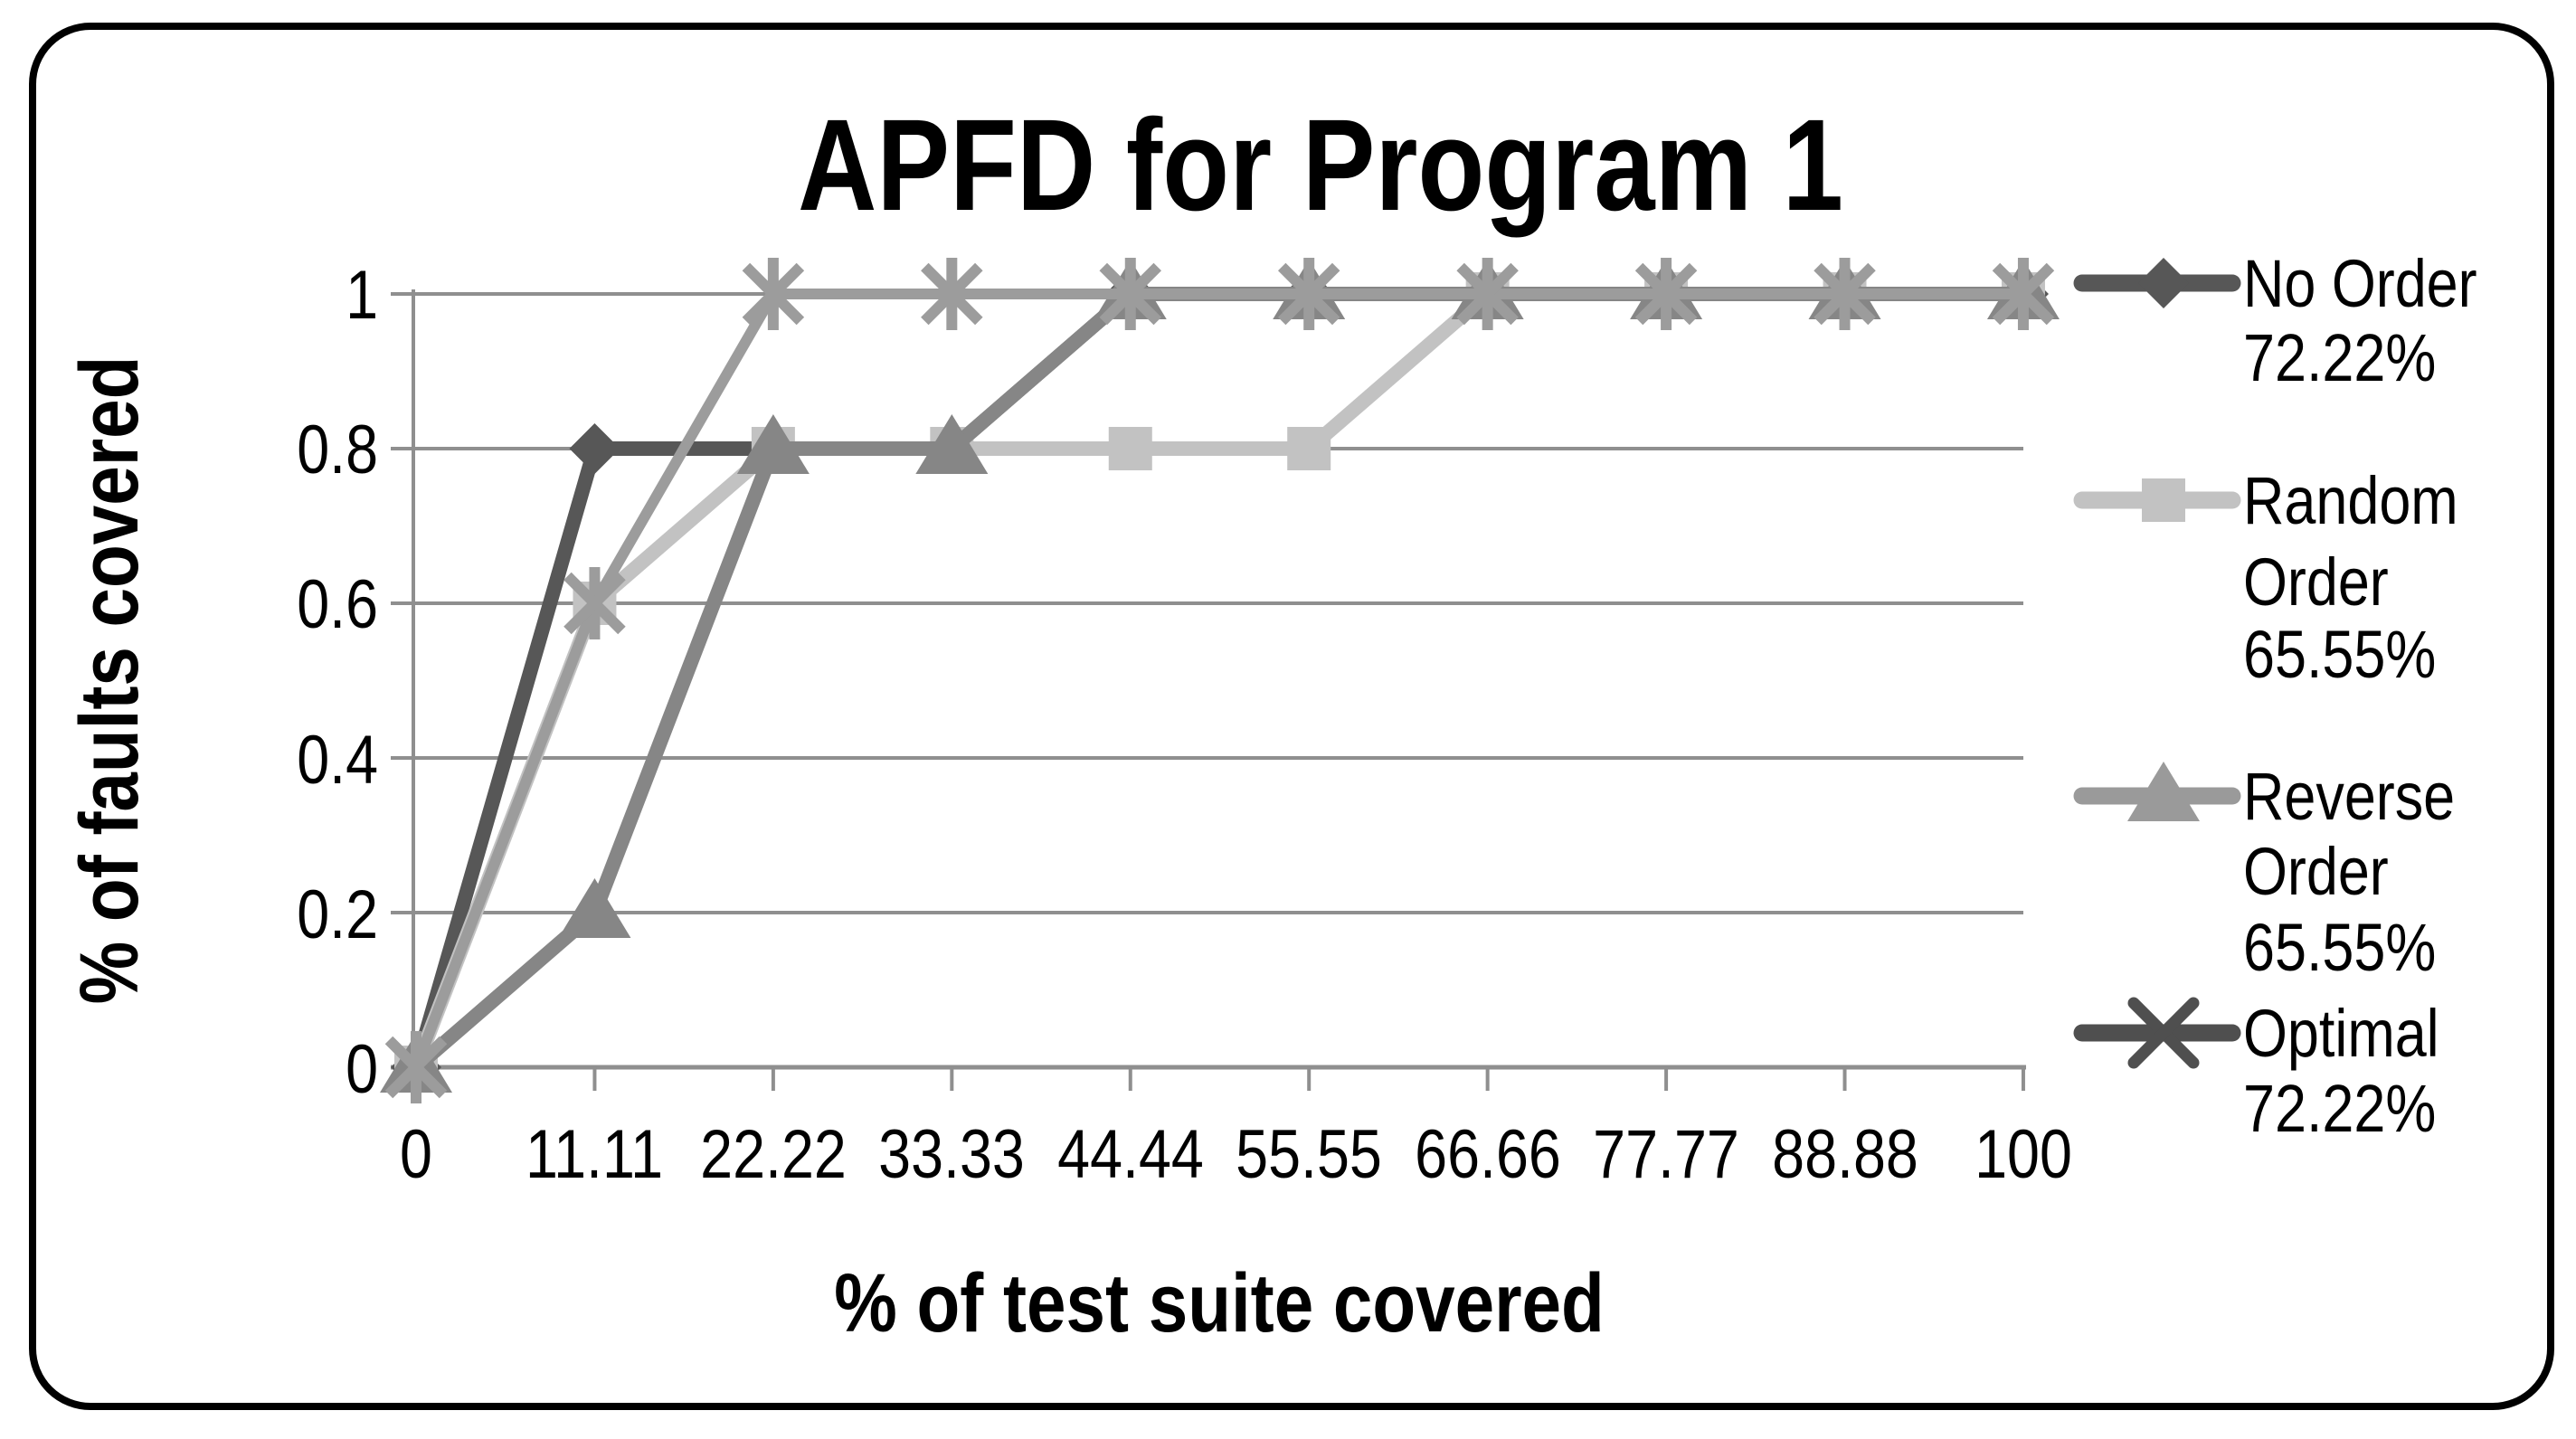 This screenshot has width=2576, height=1439. What do you see at coordinates (2341, 1033) in the screenshot?
I see `legend-label: Optimal` at bounding box center [2341, 1033].